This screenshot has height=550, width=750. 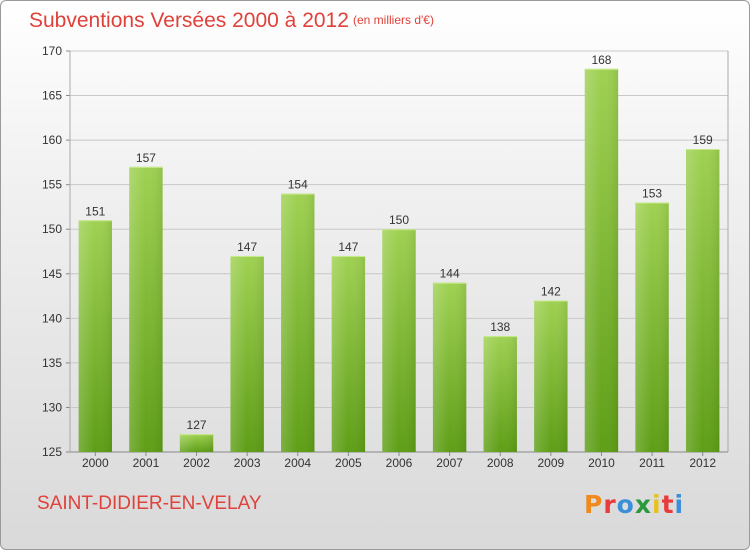 What do you see at coordinates (52, 318) in the screenshot?
I see `y-tick-label: 140` at bounding box center [52, 318].